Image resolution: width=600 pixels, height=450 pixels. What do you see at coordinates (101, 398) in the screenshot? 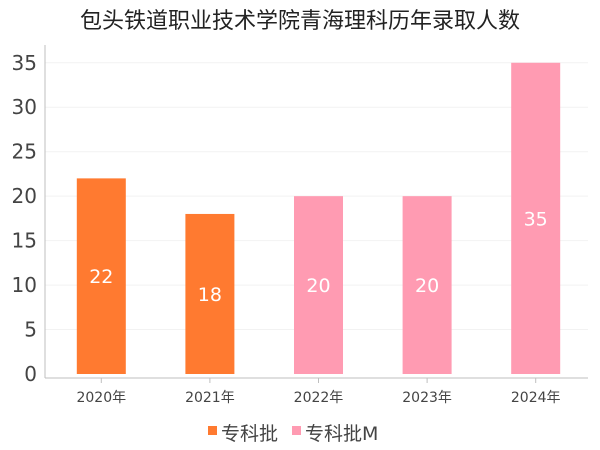
I see `x-tick-label-0: 2020年` at bounding box center [101, 398].